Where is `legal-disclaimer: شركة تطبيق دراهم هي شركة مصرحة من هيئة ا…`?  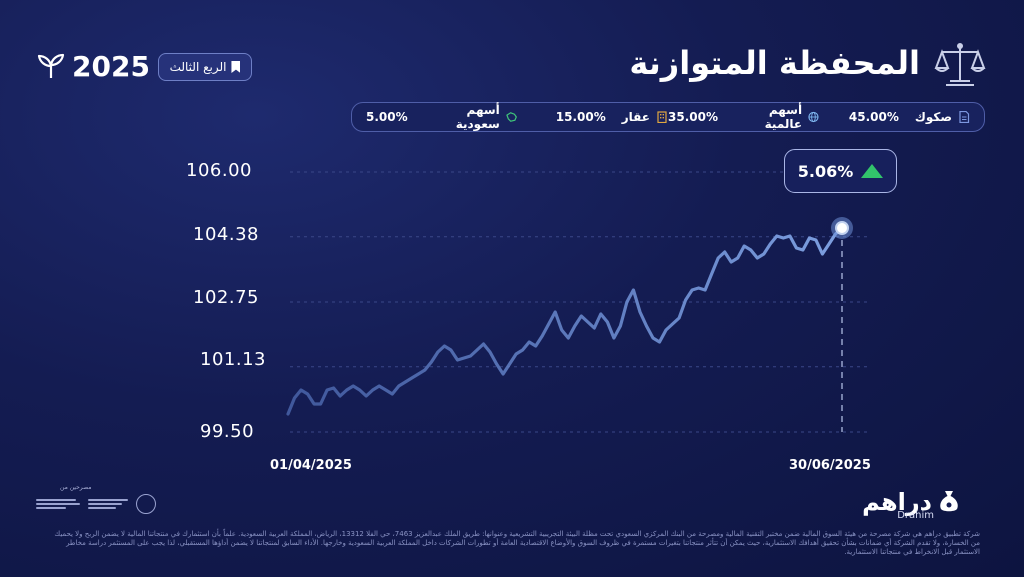
legal-disclaimer: شركة تطبيق دراهم هي شركة مصرحة من هيئة ا… is located at coordinates (517, 543).